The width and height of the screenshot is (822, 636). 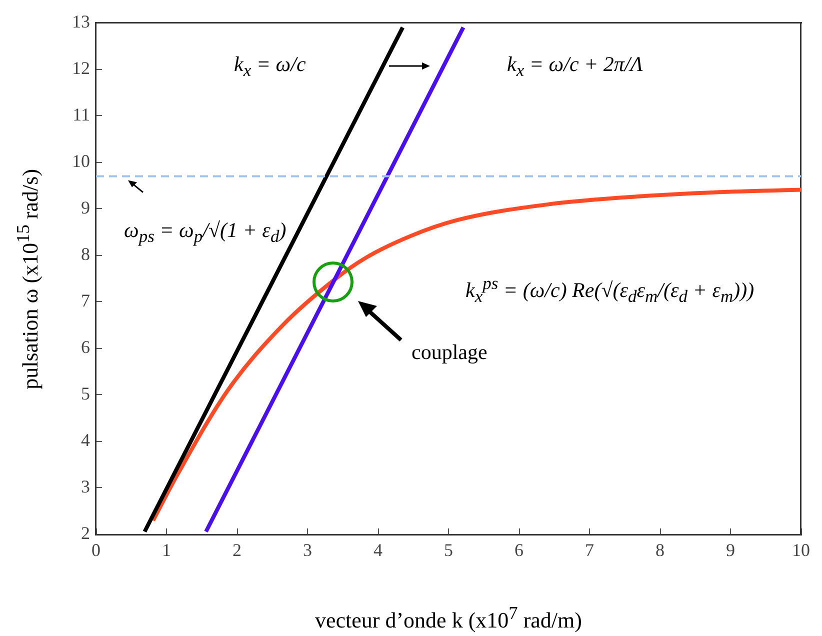 What do you see at coordinates (81, 161) in the screenshot?
I see `y-tick-label: 10` at bounding box center [81, 161].